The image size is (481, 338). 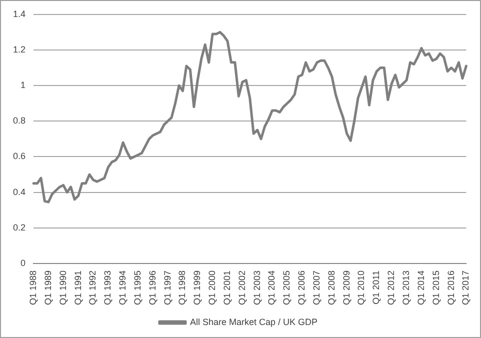 What do you see at coordinates (301, 288) in the screenshot?
I see `x-tick-label: Q1 2006` at bounding box center [301, 288].